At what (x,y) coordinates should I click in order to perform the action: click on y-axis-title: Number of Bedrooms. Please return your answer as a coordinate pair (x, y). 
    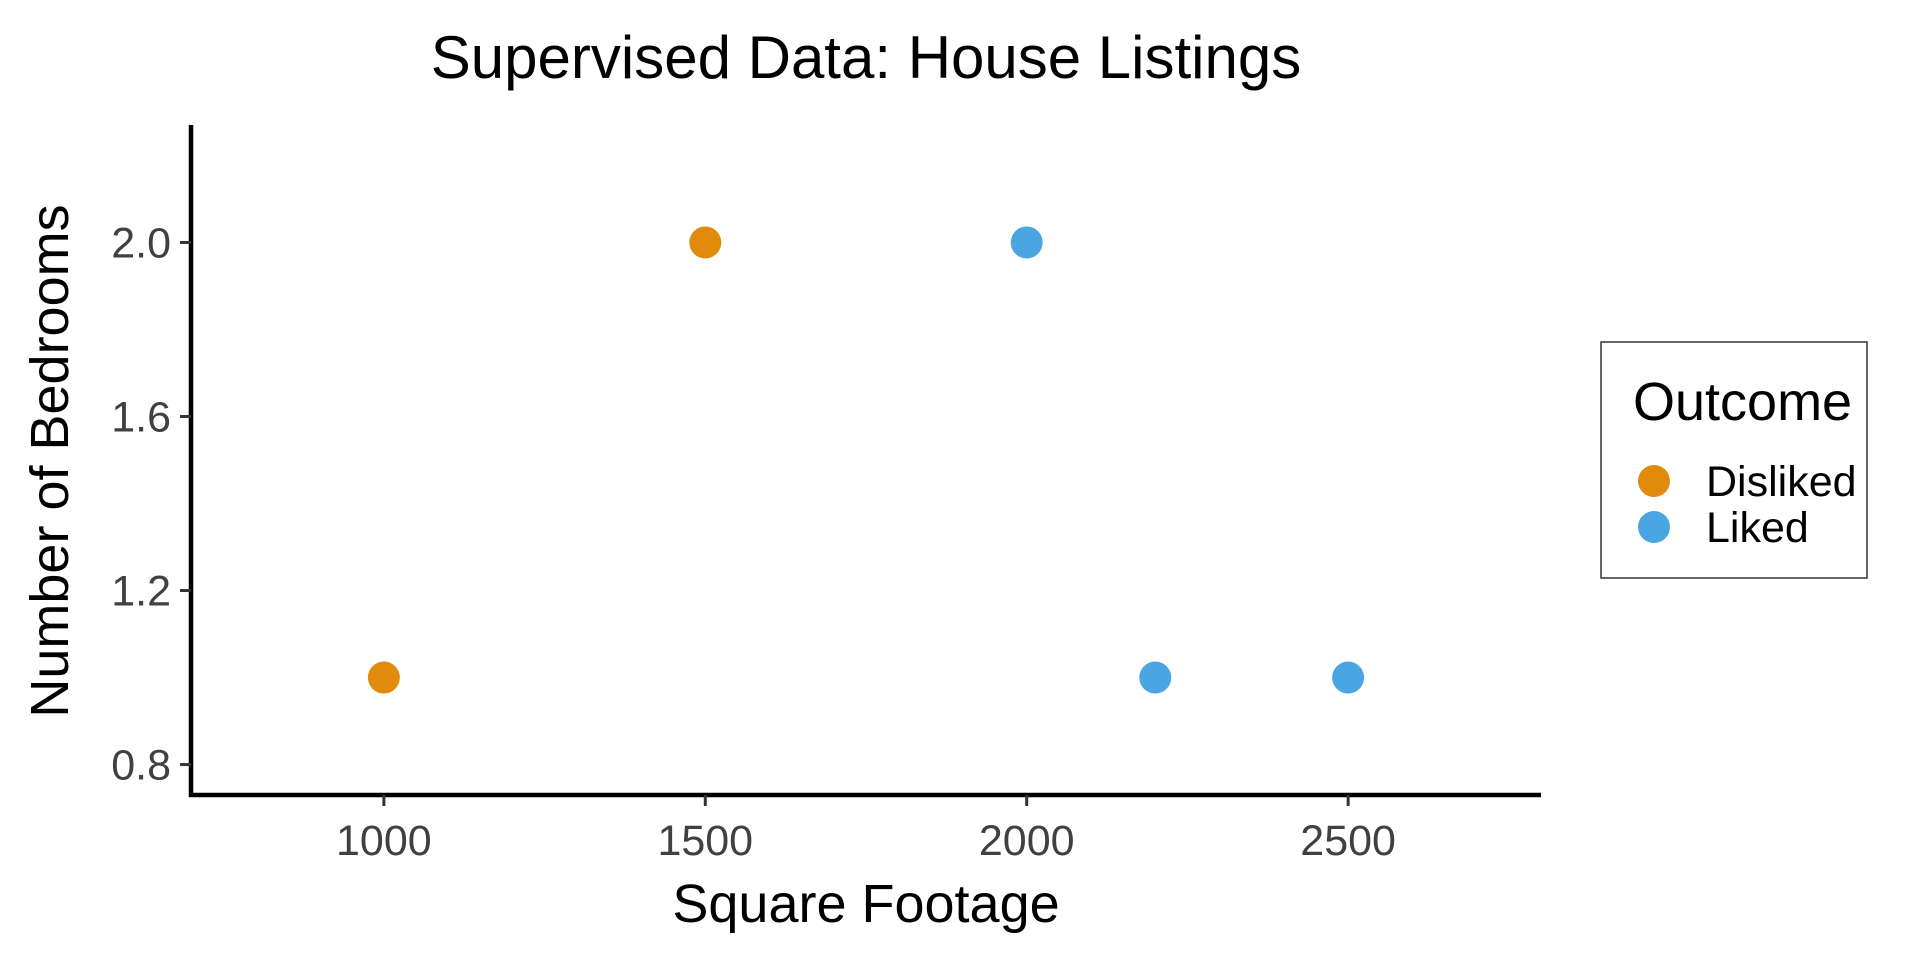
    Looking at the image, I should click on (50, 460).